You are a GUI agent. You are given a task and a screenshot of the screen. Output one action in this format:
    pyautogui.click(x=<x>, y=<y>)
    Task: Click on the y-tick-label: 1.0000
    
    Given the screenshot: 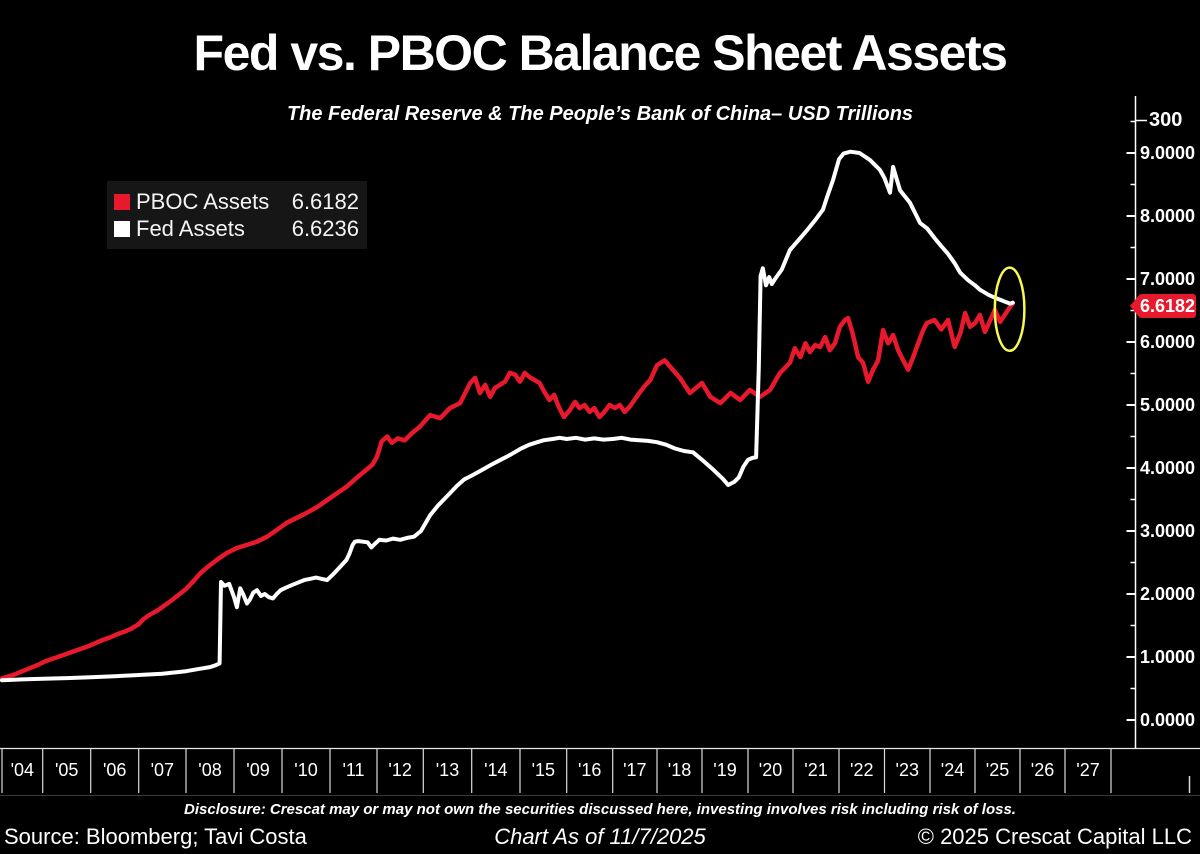 What is the action you would take?
    pyautogui.click(x=1168, y=657)
    